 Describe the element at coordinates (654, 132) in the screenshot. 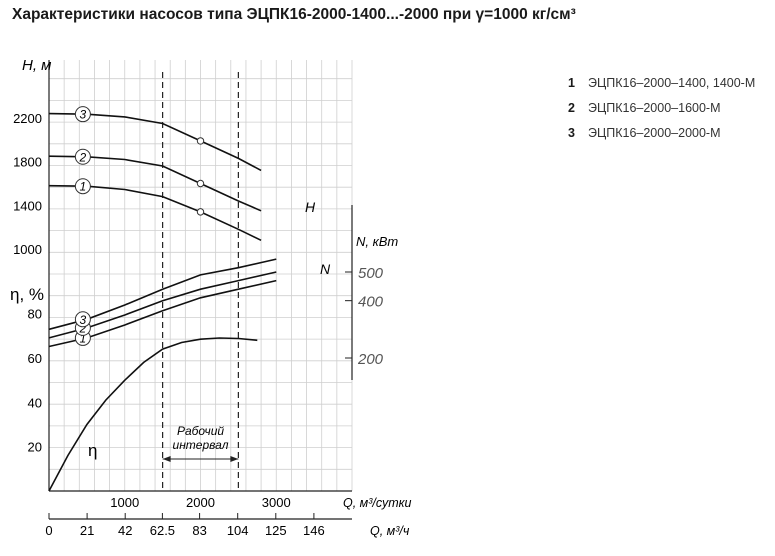

I see `legend-label: ЭЦПК16–2000–2000-М` at that location.